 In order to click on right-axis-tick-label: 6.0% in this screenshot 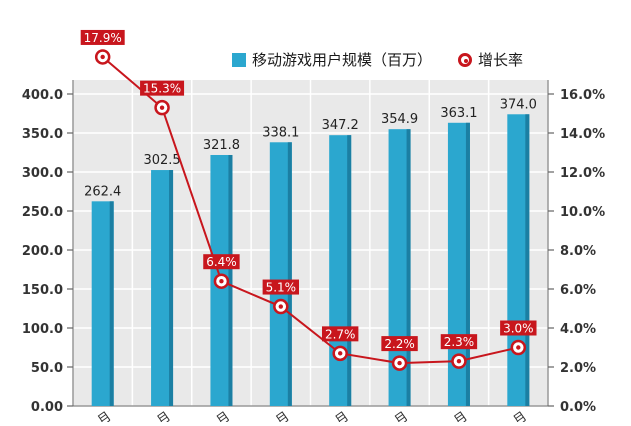, I will do `click(578, 290)`.